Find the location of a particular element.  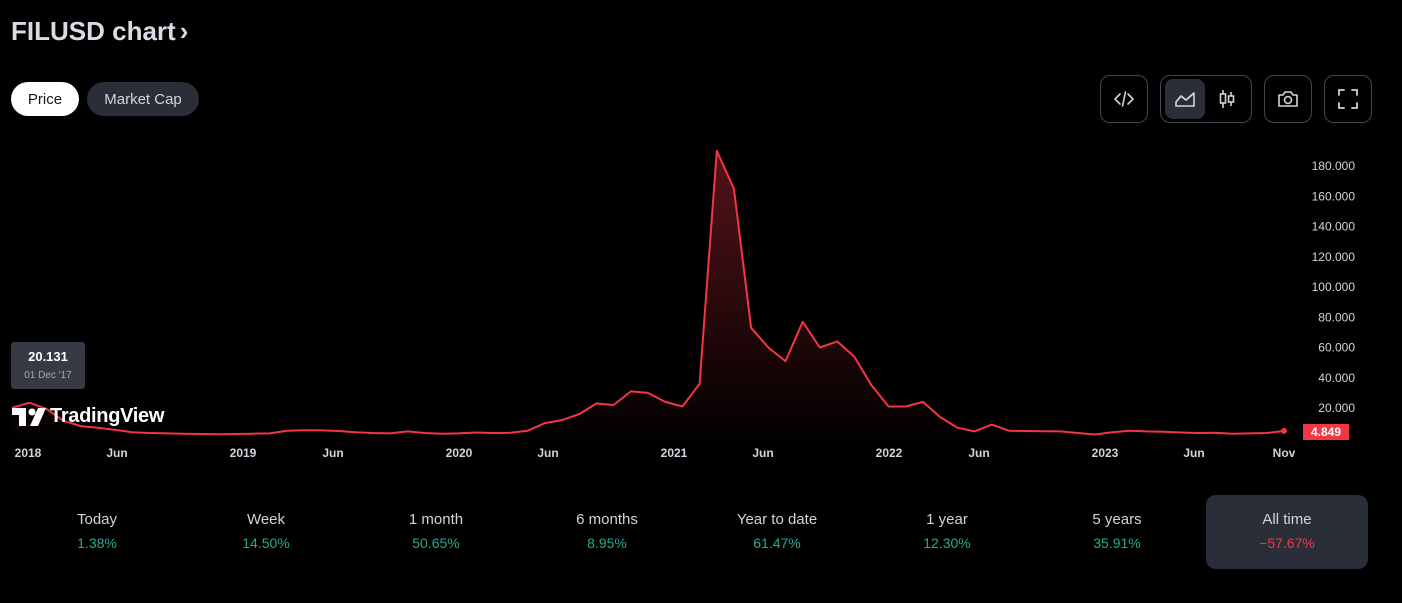

tooltip-value: 20.131 is located at coordinates (48, 356).